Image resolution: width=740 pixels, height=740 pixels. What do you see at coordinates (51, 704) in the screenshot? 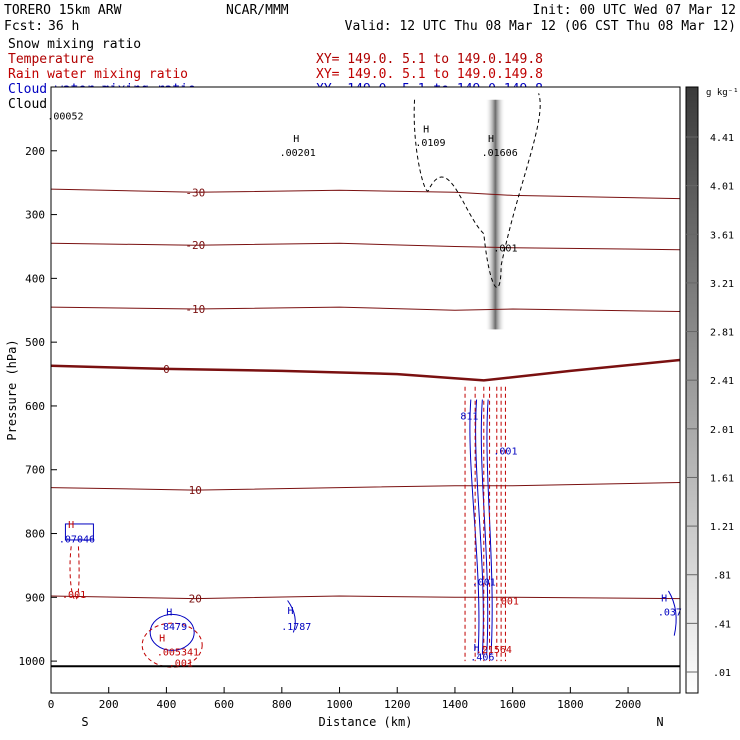
I see `x-tick-label: 0` at bounding box center [51, 704].